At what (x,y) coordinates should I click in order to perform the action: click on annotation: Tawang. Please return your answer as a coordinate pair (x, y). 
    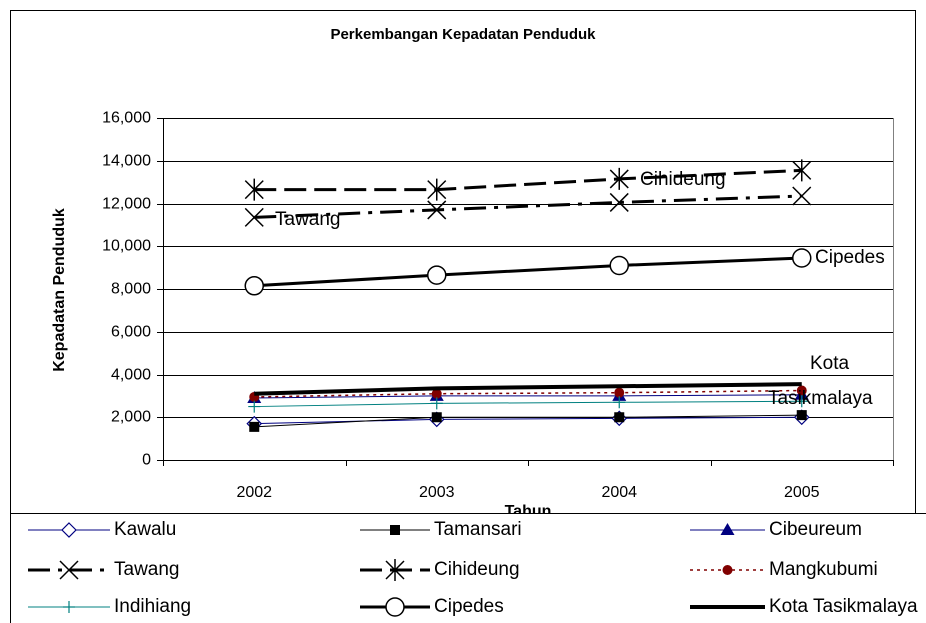
    Looking at the image, I should click on (308, 219).